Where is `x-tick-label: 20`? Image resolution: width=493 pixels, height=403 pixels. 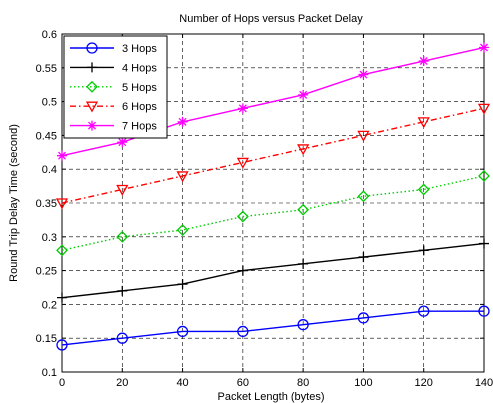
x-tick-label: 20 is located at coordinates (122, 383).